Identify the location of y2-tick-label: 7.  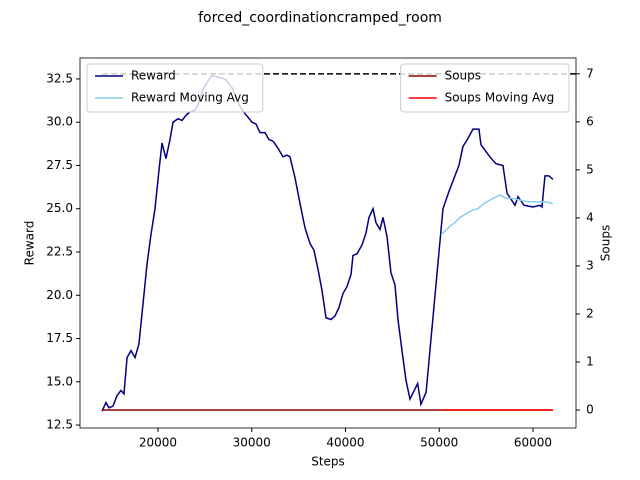
(590, 73).